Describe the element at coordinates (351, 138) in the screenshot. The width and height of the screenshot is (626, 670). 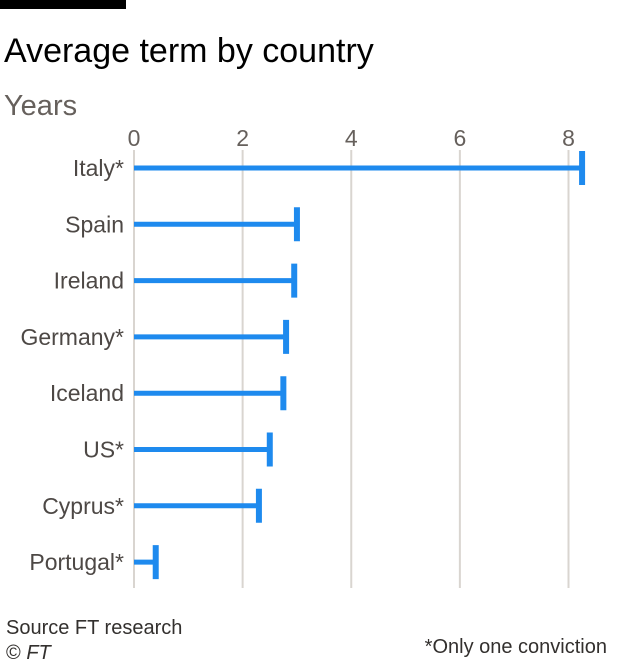
I see `x-tick-label: 4` at that location.